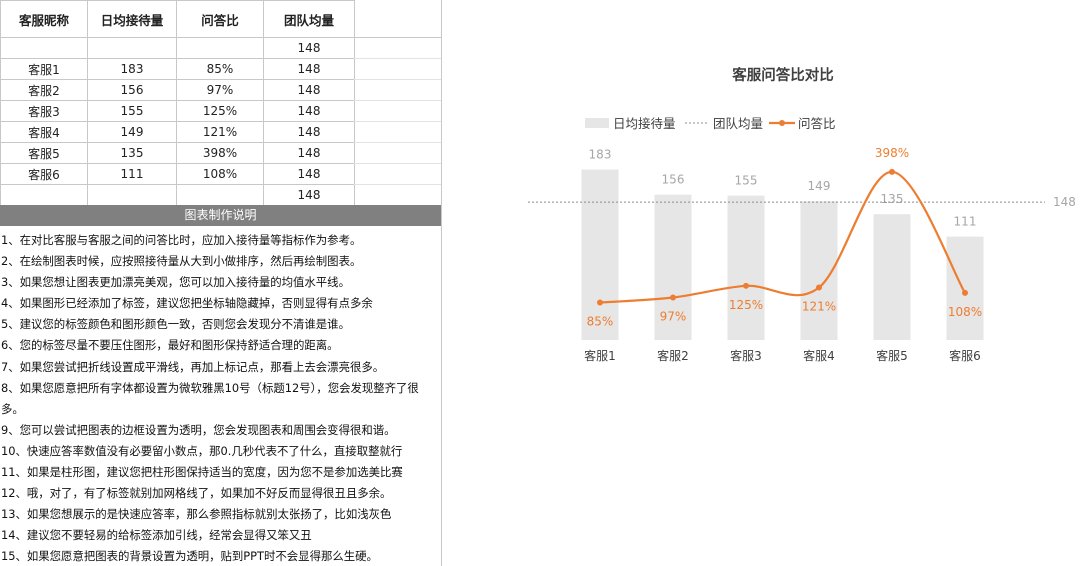 This screenshot has height=566, width=1080. What do you see at coordinates (220, 111) in the screenshot?
I see `table-cell: 125%` at bounding box center [220, 111].